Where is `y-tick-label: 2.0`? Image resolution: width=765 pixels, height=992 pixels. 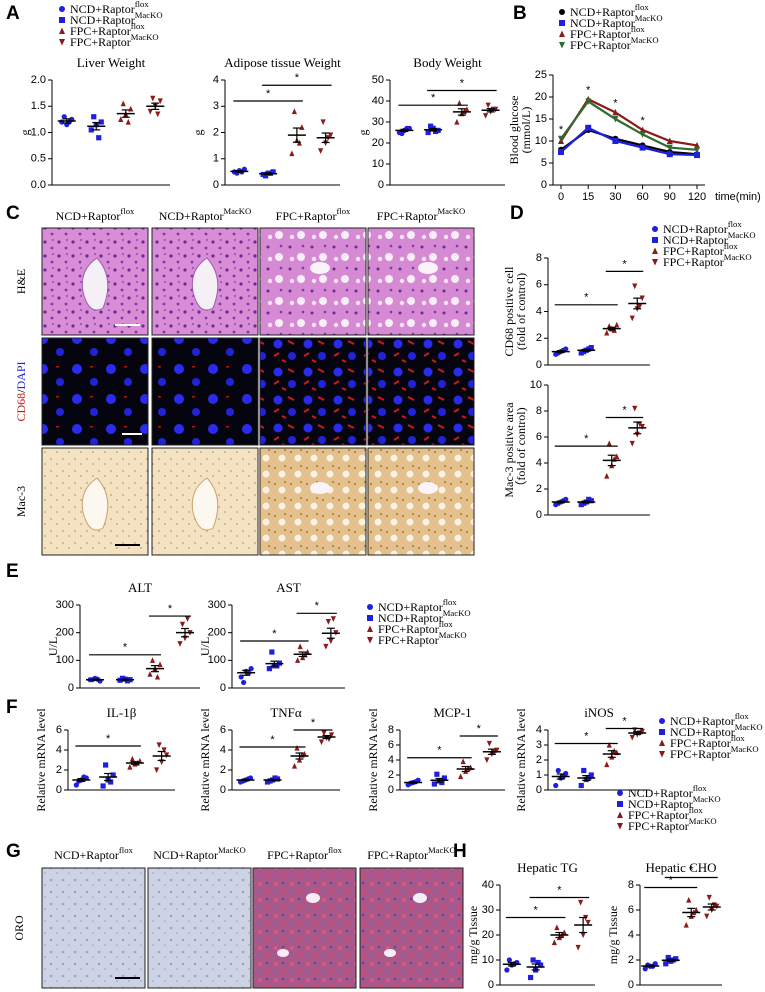 y-tick-label: 2.0 is located at coordinates (38, 80).